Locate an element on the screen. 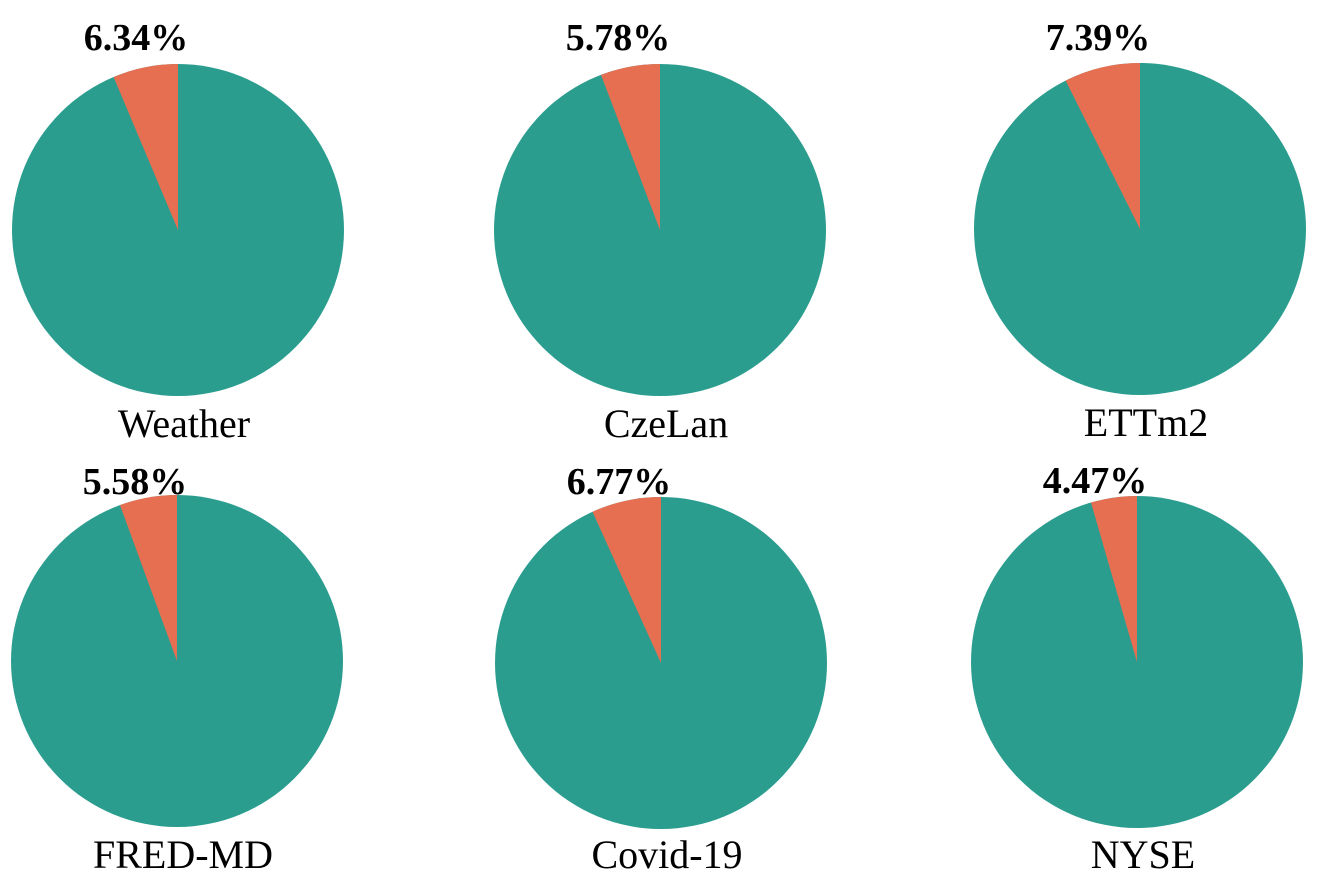 The height and width of the screenshot is (895, 1328). pie-chart-weather: 6.34% Weather is located at coordinates (178, 231).